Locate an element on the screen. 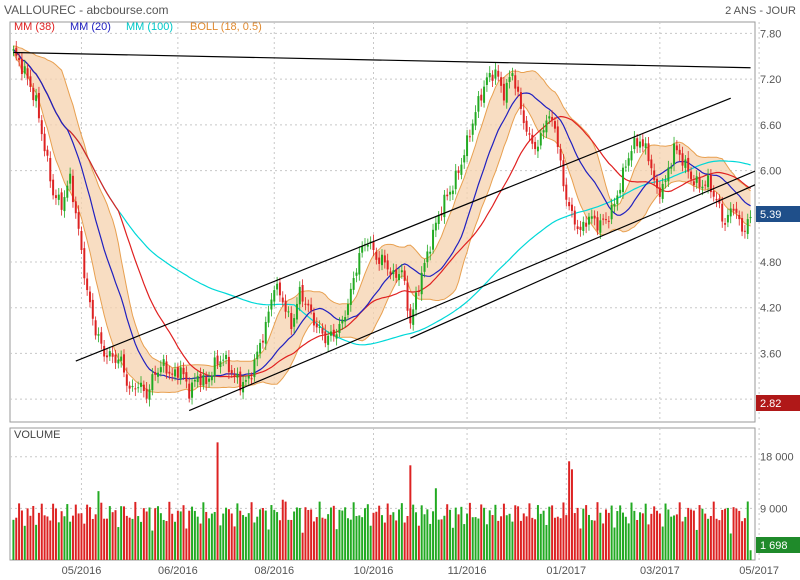 This screenshot has height=580, width=800. legend-mm38: MM (38) is located at coordinates (34, 27).